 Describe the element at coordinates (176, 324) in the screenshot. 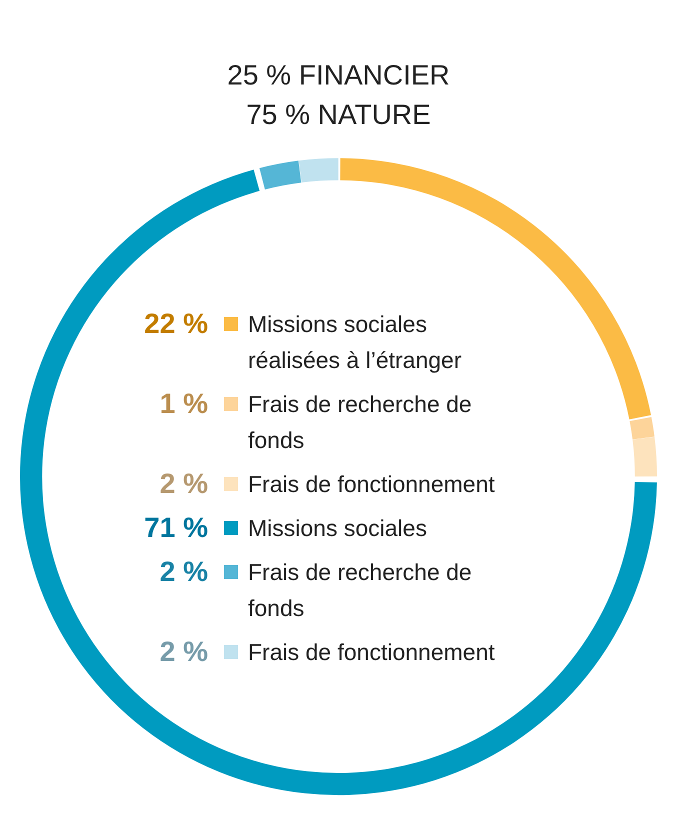

I see `data-label: 22 %` at that location.